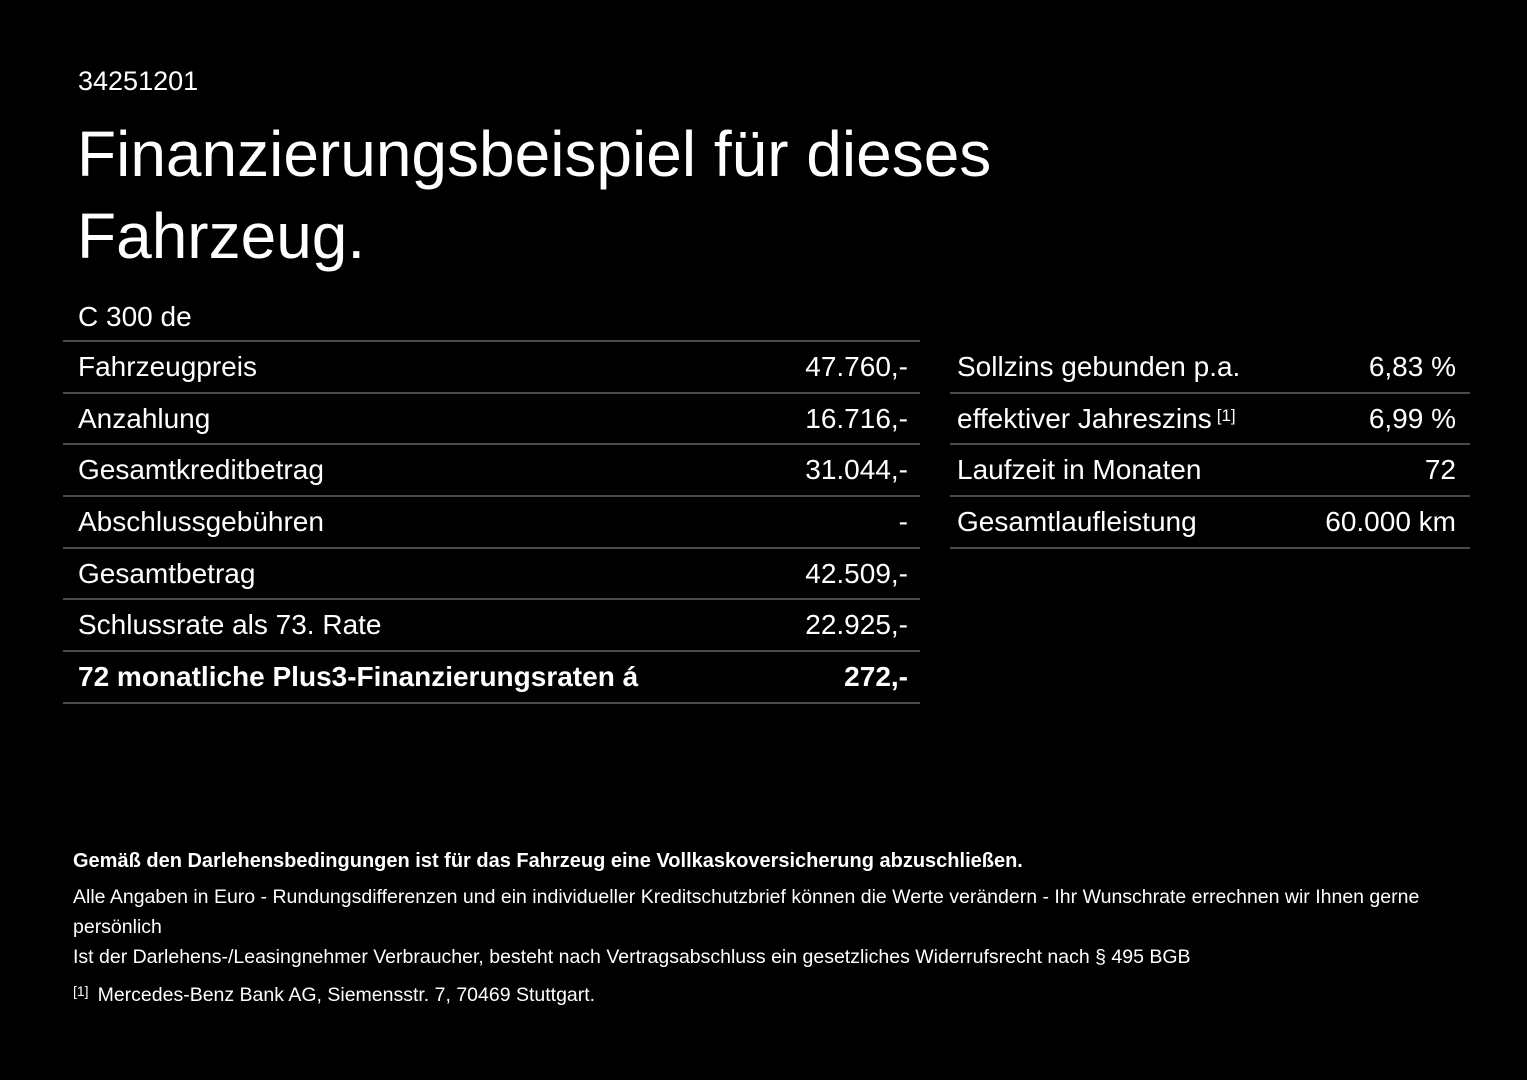 The height and width of the screenshot is (1080, 1527). What do you see at coordinates (1440, 470) in the screenshot?
I see `condition-value: 72` at bounding box center [1440, 470].